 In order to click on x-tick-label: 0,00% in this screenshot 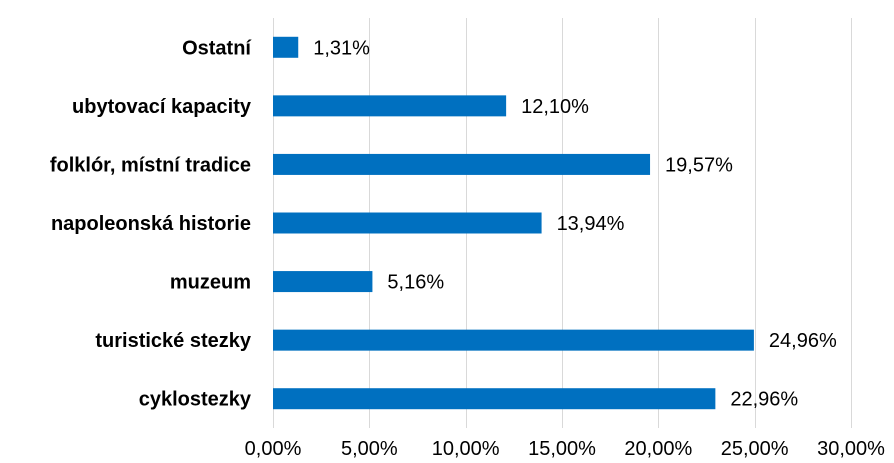, I will do `click(273, 449)`.